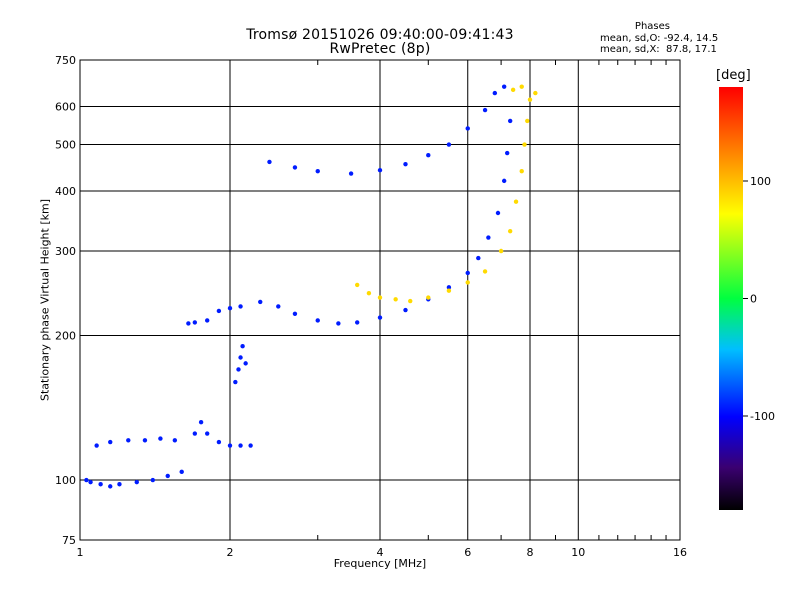 The height and width of the screenshot is (600, 800). What do you see at coordinates (659, 38) in the screenshot?
I see `phase-legend-o: mean, sd,O: -92.4, 14.5` at bounding box center [659, 38].